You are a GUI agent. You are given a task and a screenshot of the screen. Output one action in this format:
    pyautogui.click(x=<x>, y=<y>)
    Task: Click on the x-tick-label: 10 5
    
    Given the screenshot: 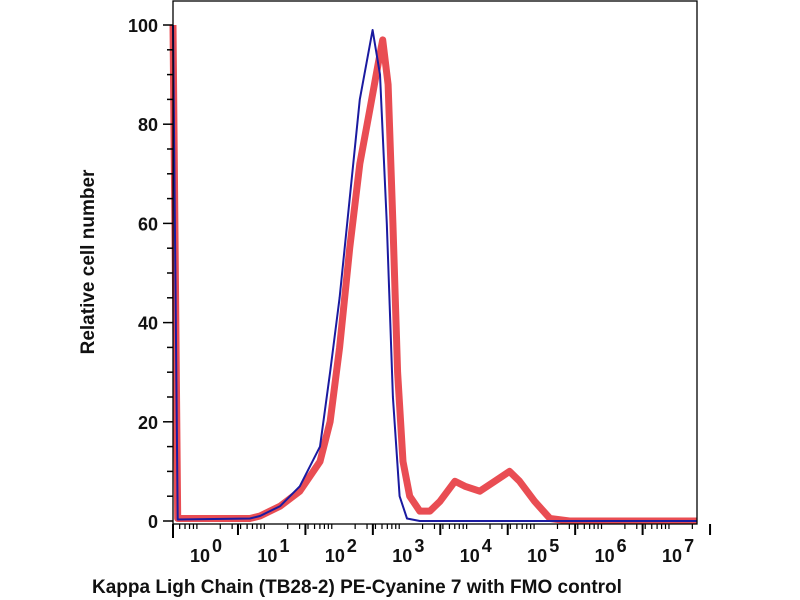 What is the action you would take?
    pyautogui.click(x=543, y=551)
    